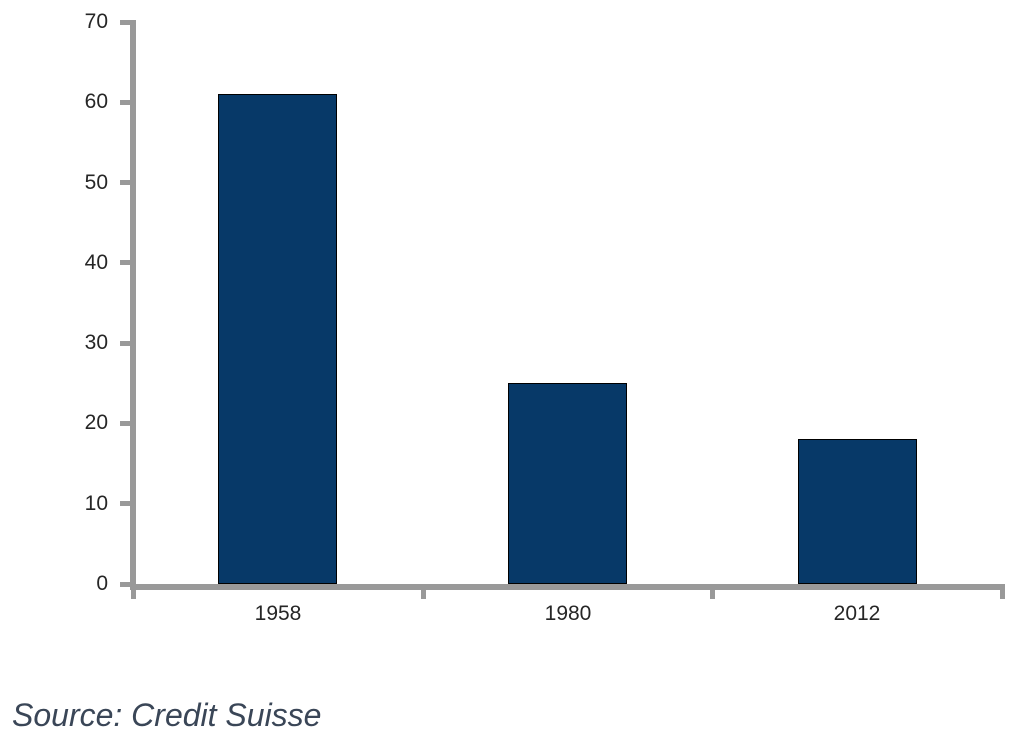  What do you see at coordinates (278, 613) in the screenshot?
I see `x-tick-label: 1958` at bounding box center [278, 613].